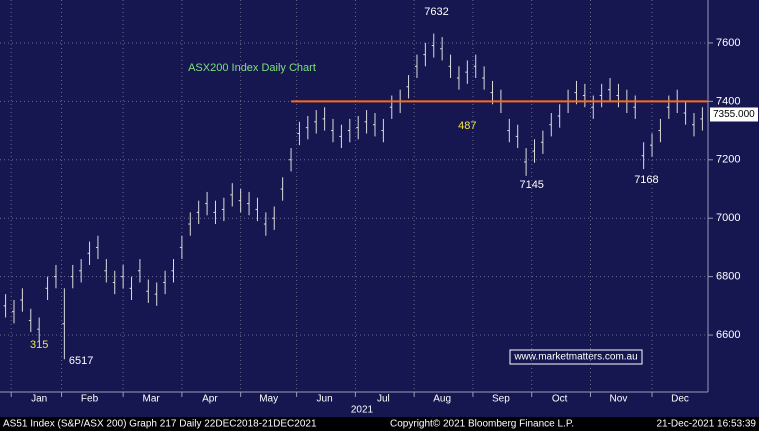  Describe the element at coordinates (560, 399) in the screenshot. I see `x-tick-label: Oct` at that location.